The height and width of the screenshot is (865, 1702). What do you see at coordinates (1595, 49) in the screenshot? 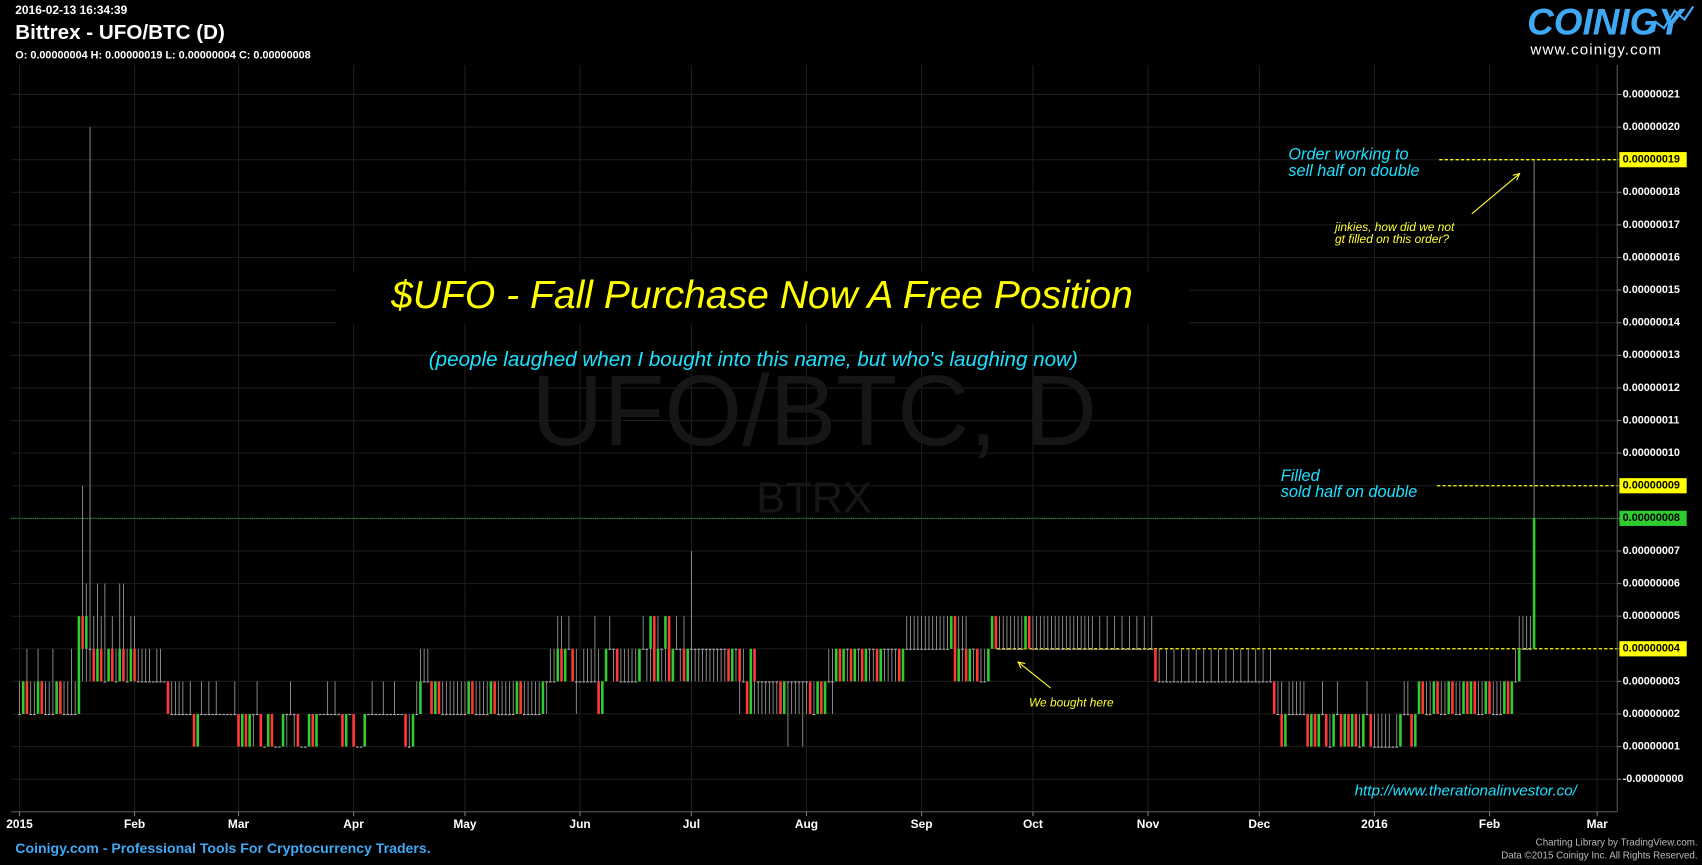
I see `logo-url: www.coinigy.com` at bounding box center [1595, 49].